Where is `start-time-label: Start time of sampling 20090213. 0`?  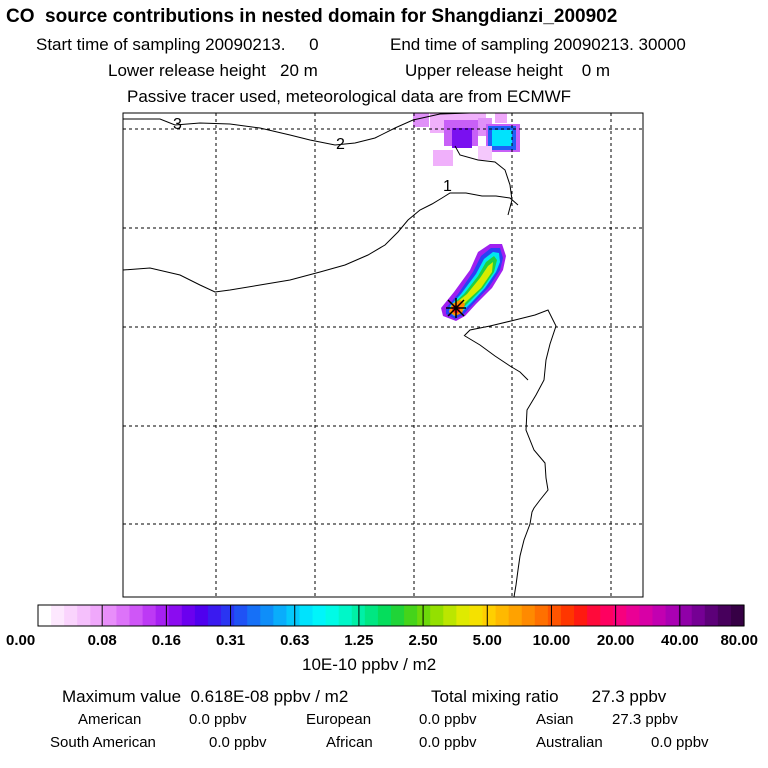
start-time-label: Start time of sampling 20090213. 0 is located at coordinates (177, 44).